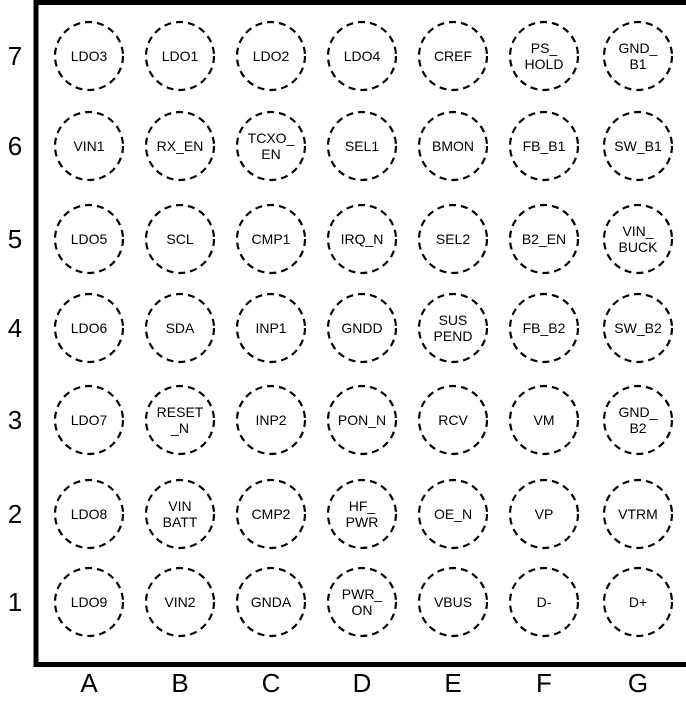 This screenshot has height=702, width=686. I want to click on ball-d6: SEL1, so click(362, 146).